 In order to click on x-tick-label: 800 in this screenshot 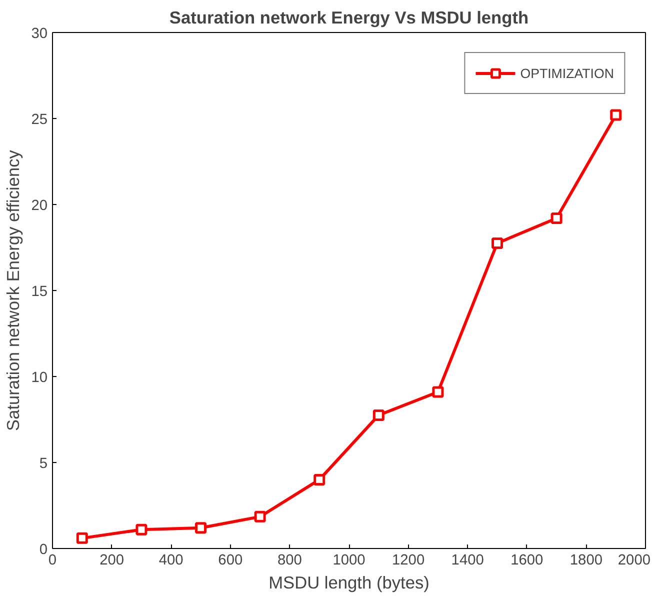, I will do `click(289, 560)`.